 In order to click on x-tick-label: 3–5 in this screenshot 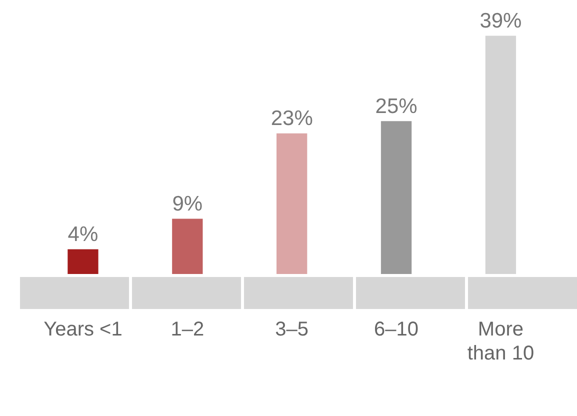, I will do `click(292, 329)`.